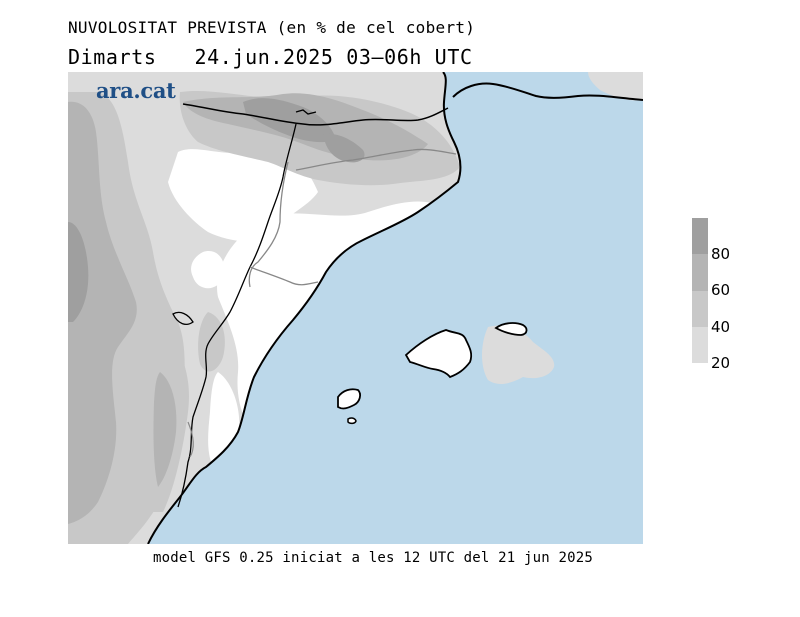 This screenshot has width=800, height=617. I want to click on legend-label-80: 80, so click(721, 254).